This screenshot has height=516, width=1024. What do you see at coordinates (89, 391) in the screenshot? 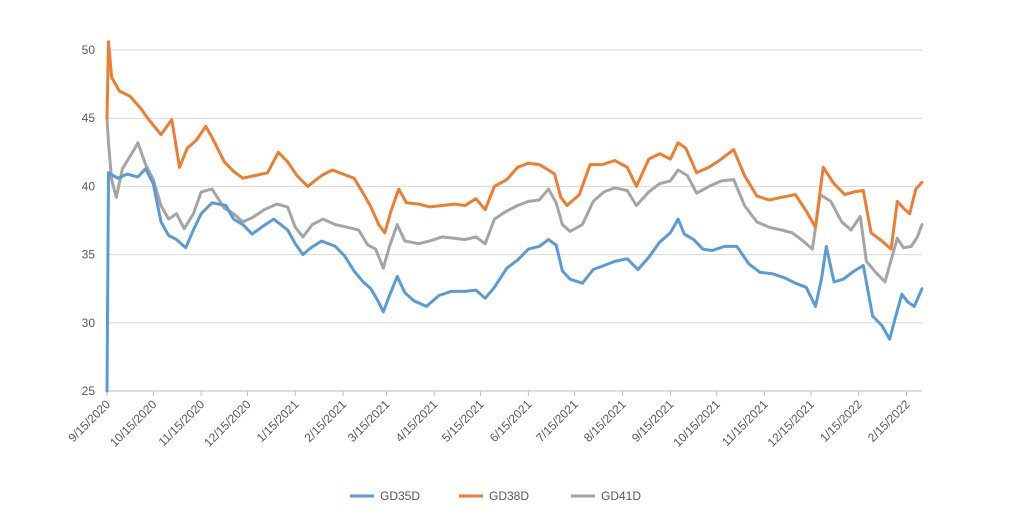
I see `y-tick-label: 25` at bounding box center [89, 391].